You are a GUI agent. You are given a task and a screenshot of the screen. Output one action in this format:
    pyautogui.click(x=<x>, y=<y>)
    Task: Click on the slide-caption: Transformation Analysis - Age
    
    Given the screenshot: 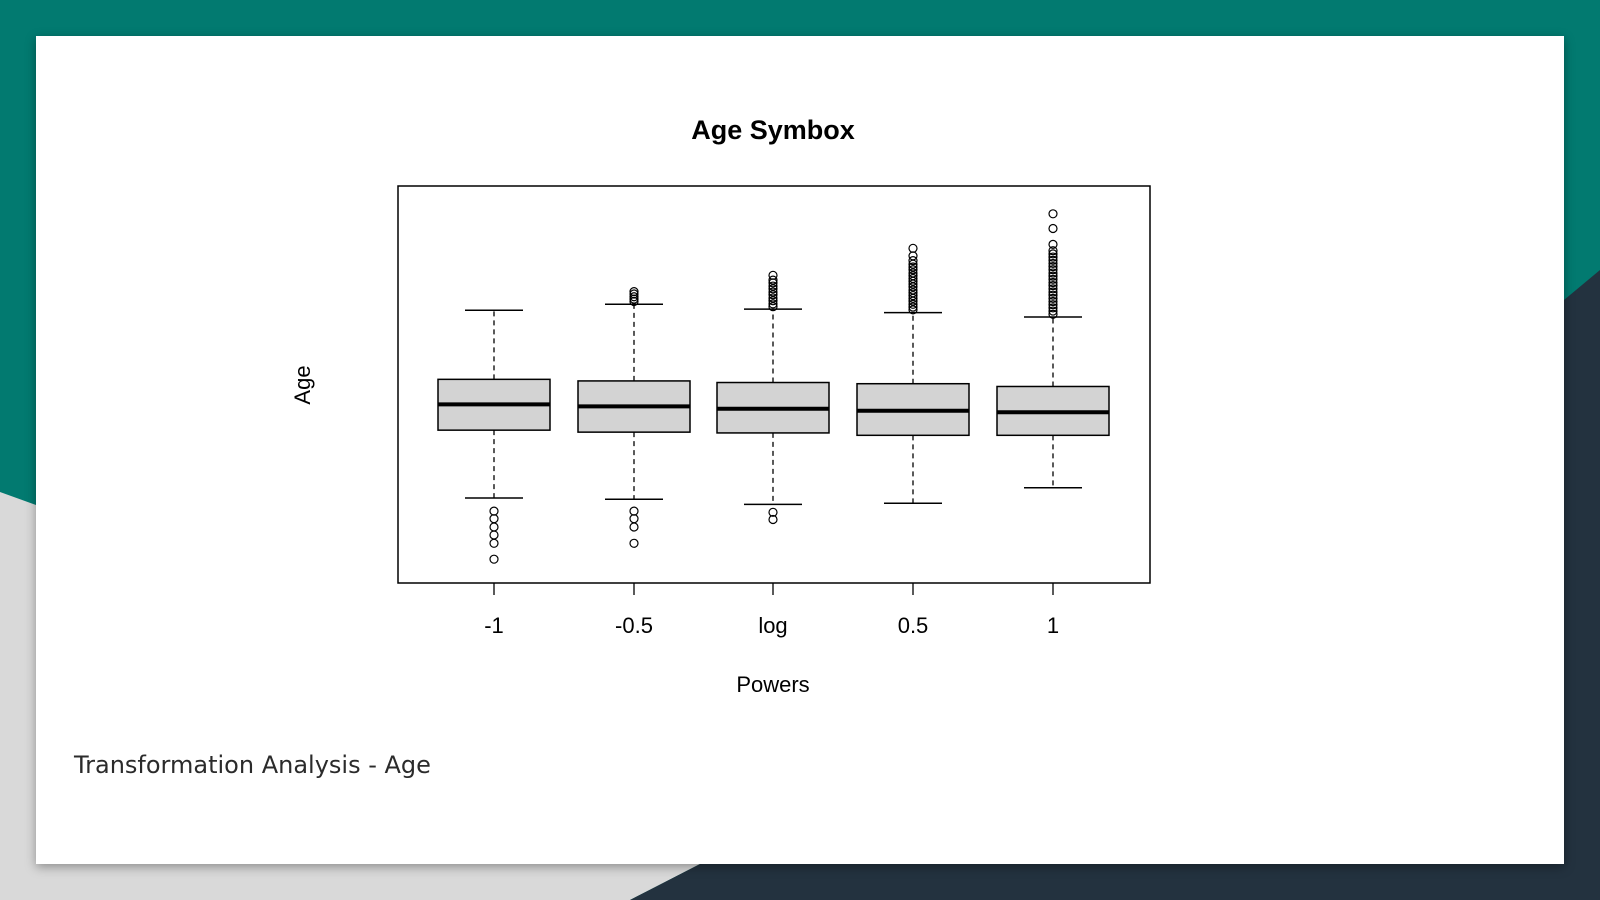 What is the action you would take?
    pyautogui.click(x=252, y=765)
    